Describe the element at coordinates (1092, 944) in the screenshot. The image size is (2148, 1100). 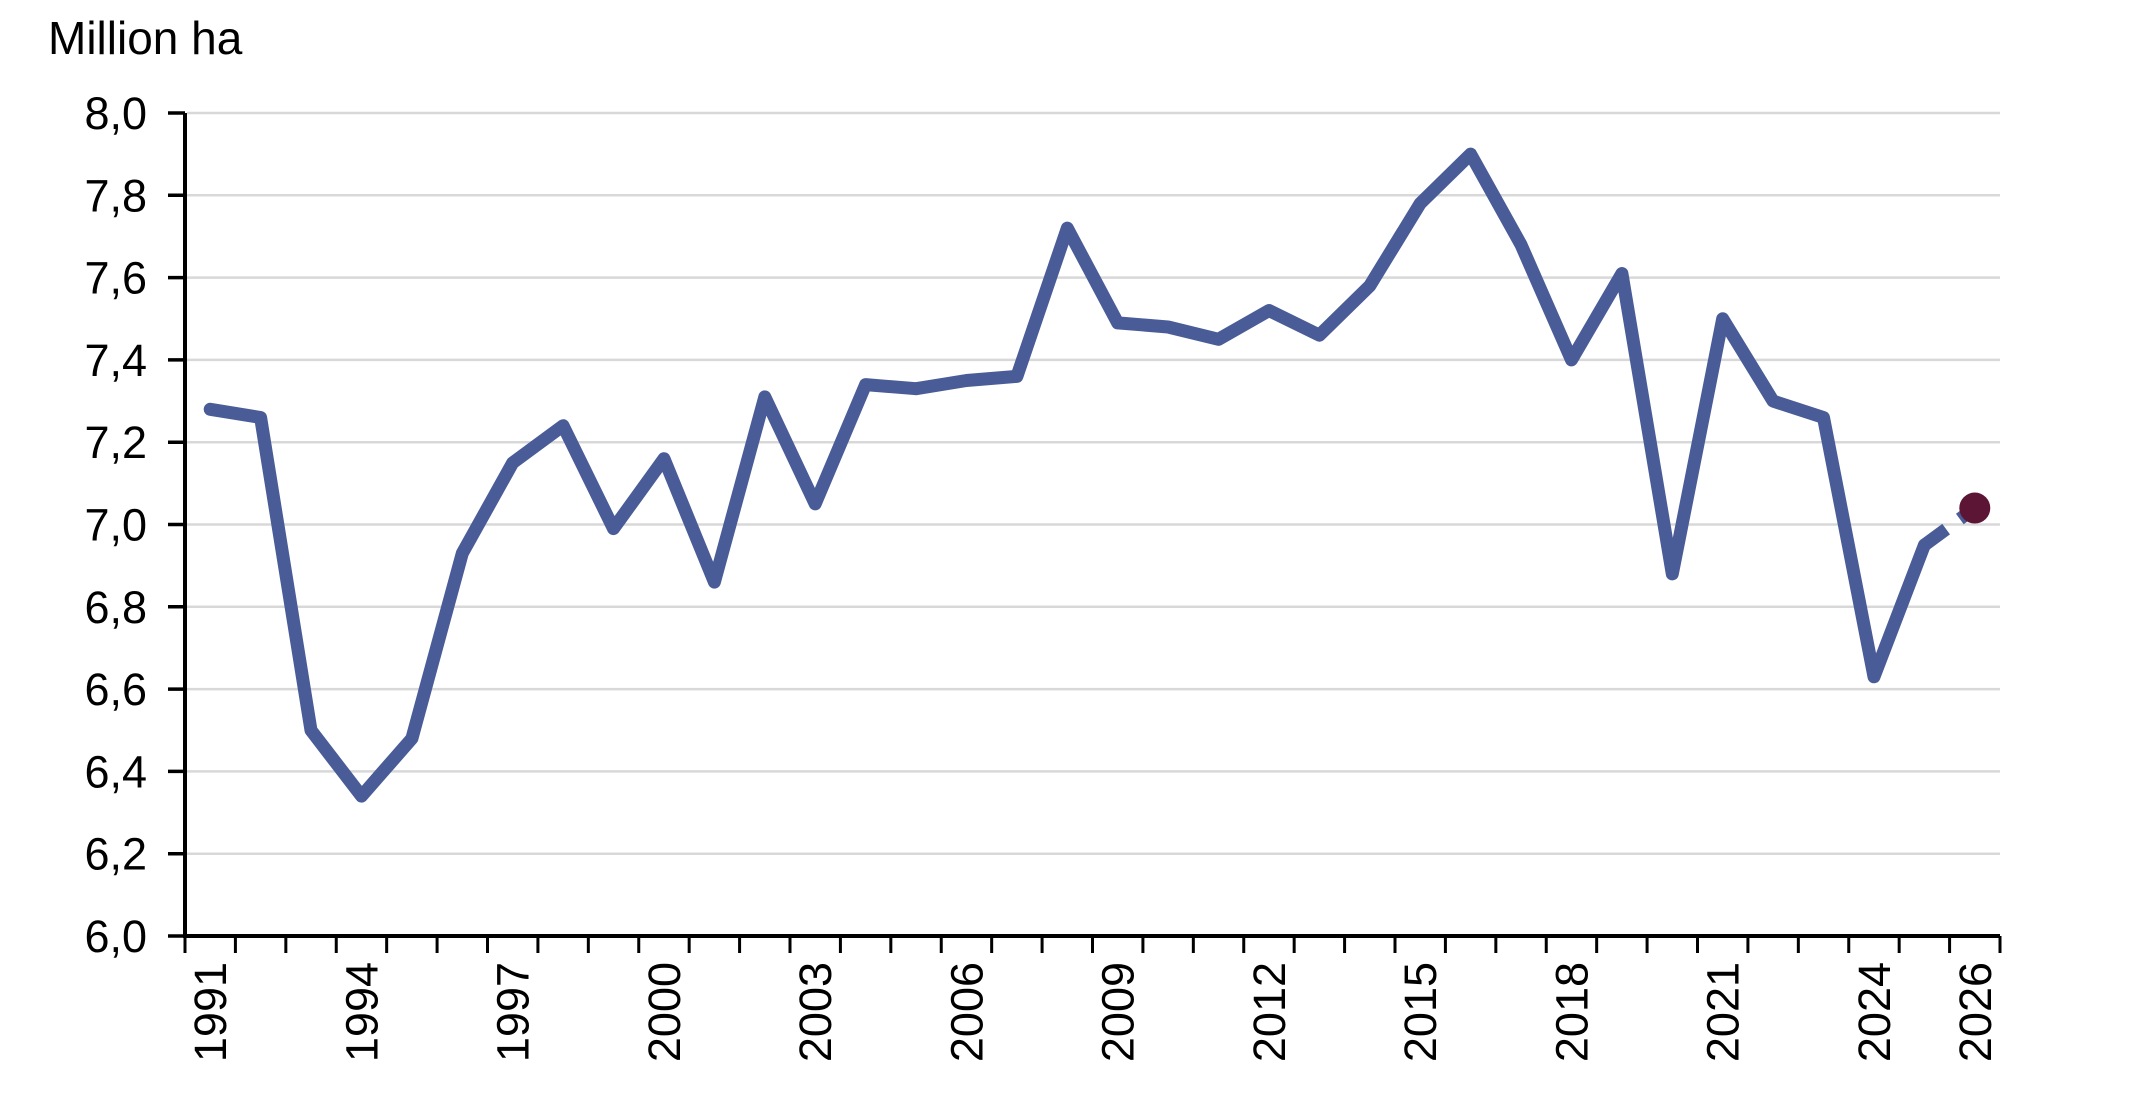
I see `x-axis-ticks` at that location.